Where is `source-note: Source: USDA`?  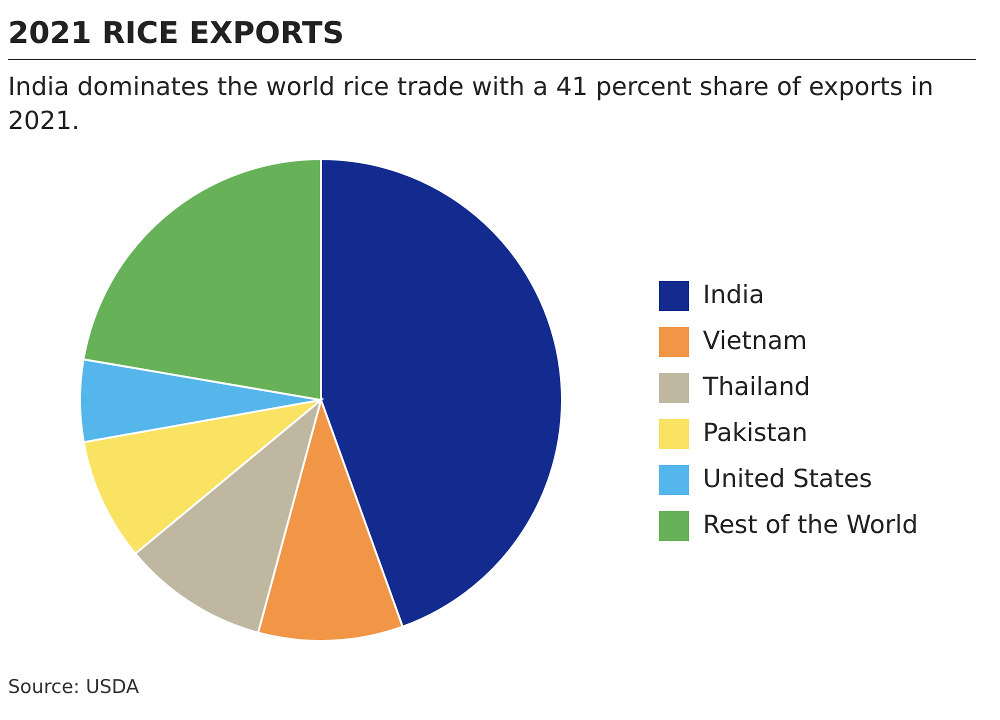
source-note: Source: USDA is located at coordinates (73, 687).